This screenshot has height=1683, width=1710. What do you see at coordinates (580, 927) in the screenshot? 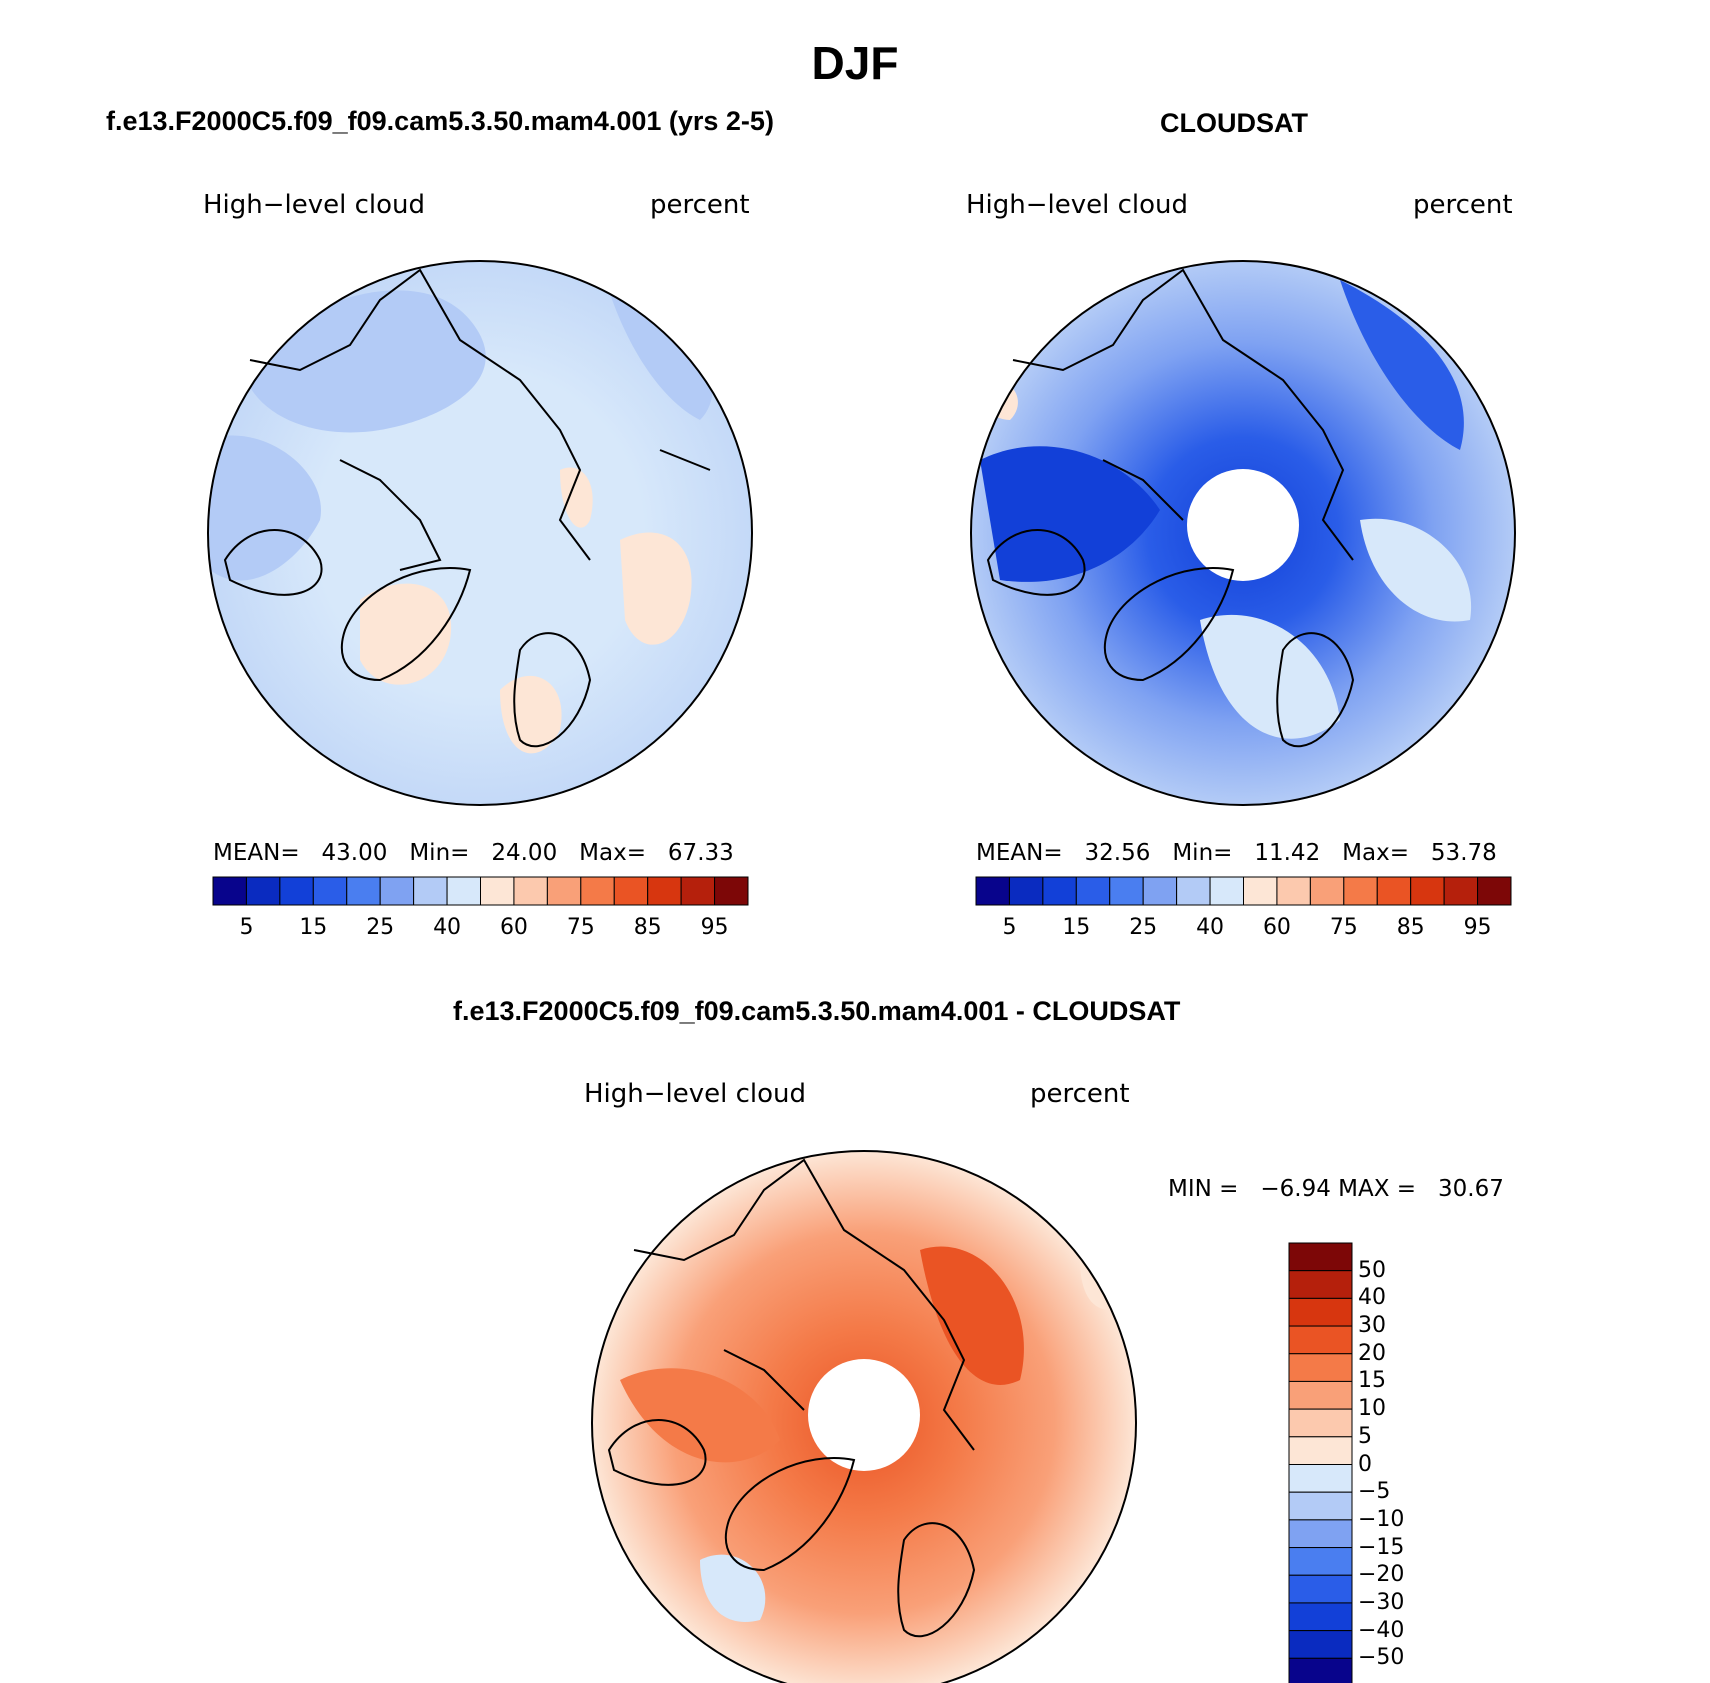
I see `model-colorbar-tick-label: 75` at bounding box center [580, 927].